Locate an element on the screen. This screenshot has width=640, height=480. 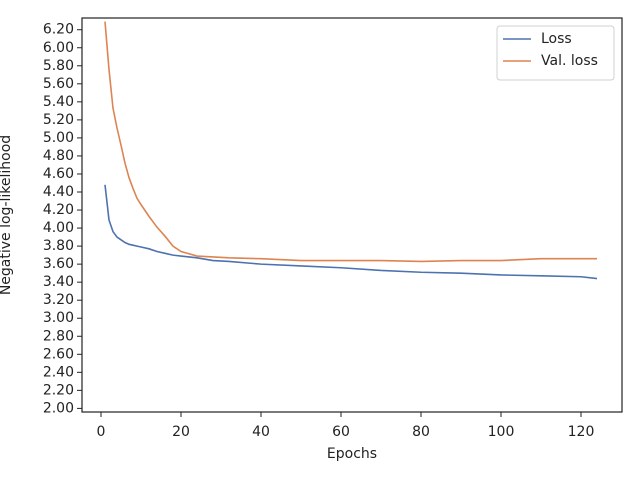
x-tick-label: 40 is located at coordinates (261, 432).